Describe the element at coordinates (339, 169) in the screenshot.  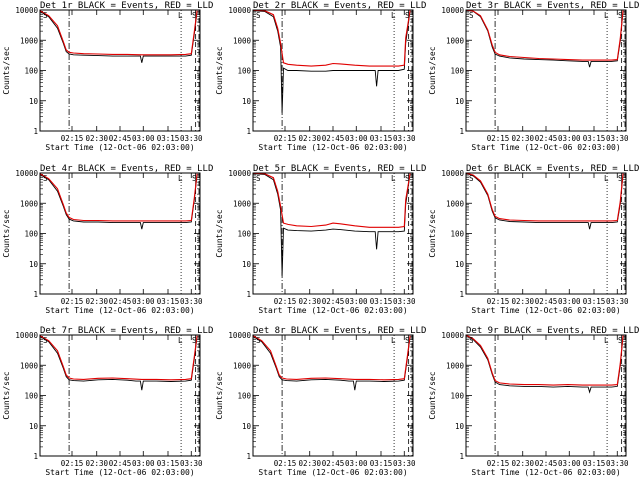
I see `panel-title: Det 5r BLACK = Events, RED = LLD` at that location.